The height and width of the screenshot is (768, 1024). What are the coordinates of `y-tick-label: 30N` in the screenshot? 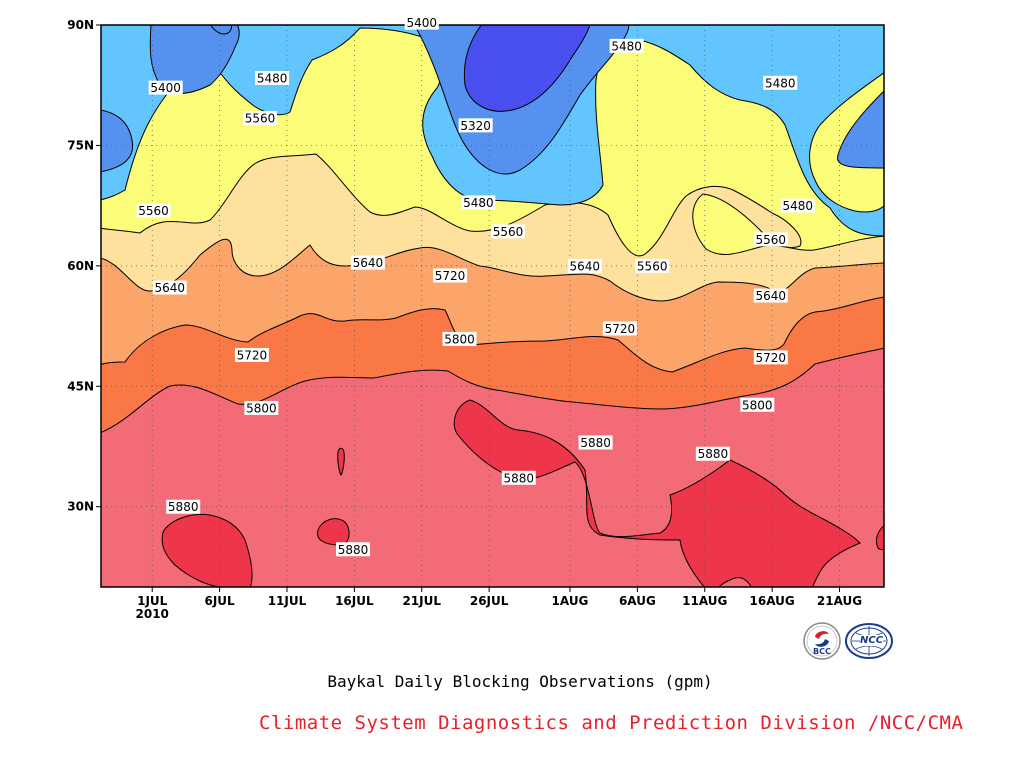 It's located at (80, 507).